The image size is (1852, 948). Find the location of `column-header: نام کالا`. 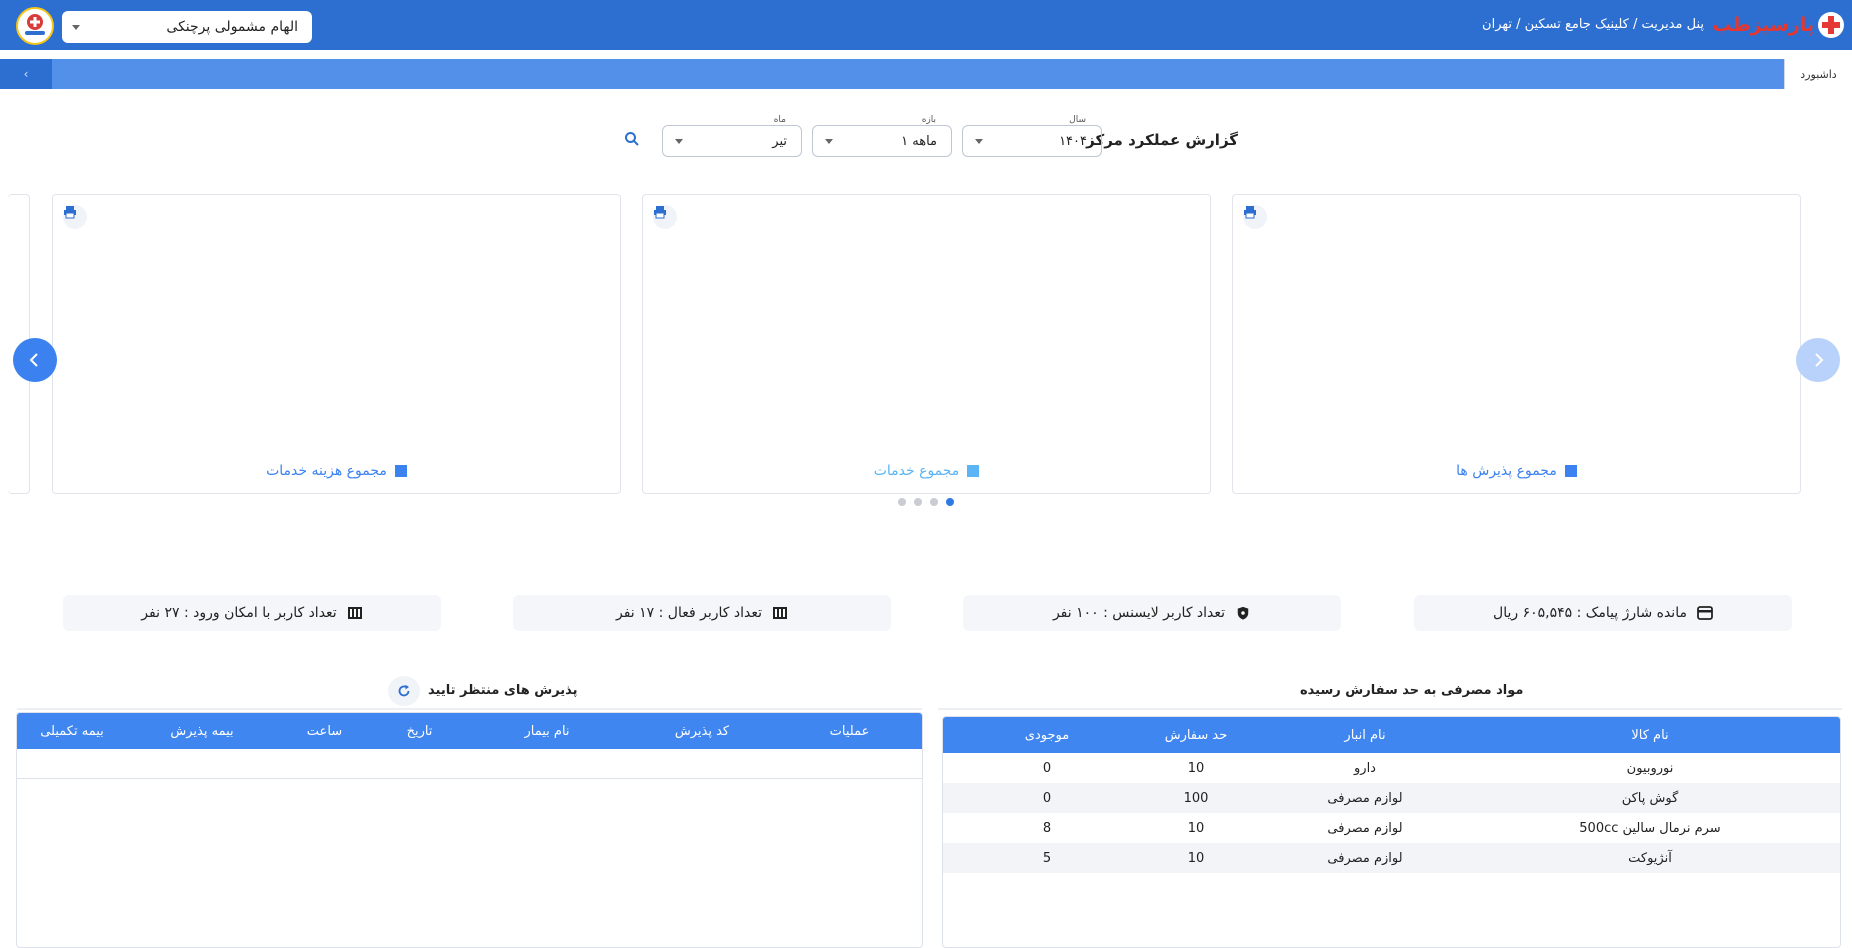

column-header: نام کالا is located at coordinates (1650, 735).